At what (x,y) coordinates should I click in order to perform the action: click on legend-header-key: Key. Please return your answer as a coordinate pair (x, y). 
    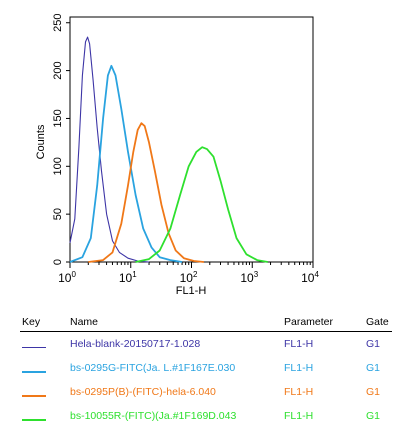
    Looking at the image, I should click on (31, 322).